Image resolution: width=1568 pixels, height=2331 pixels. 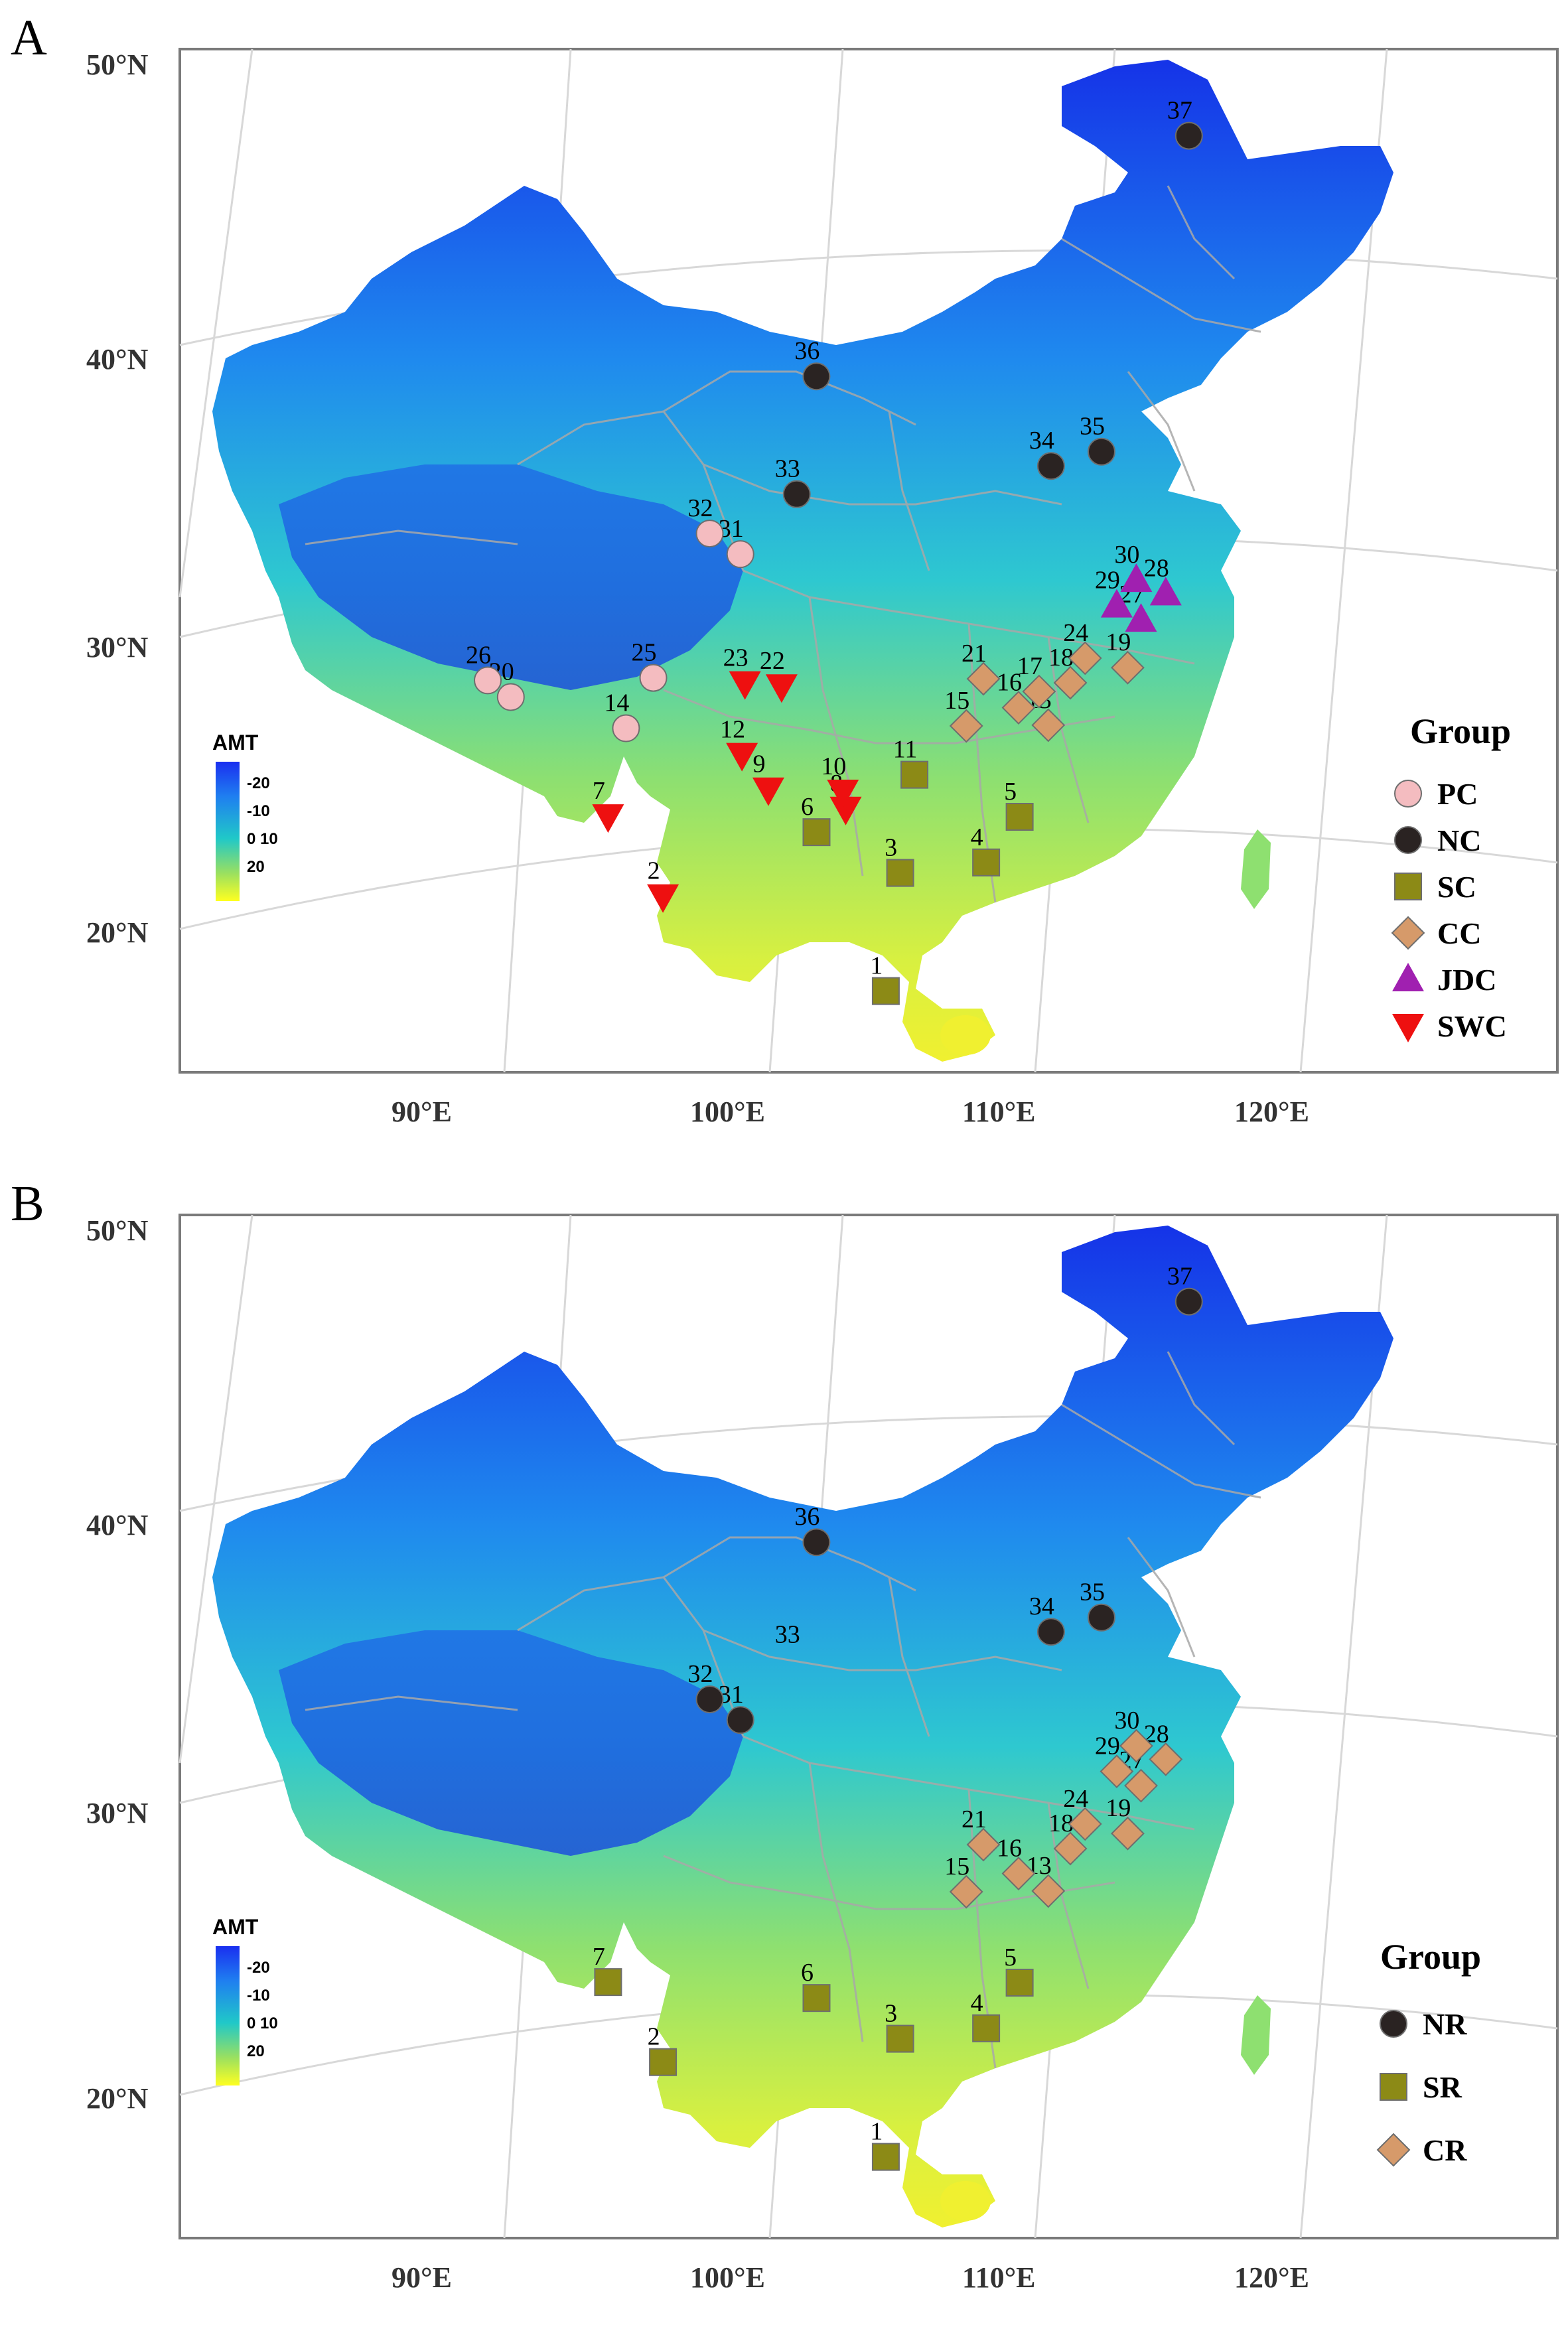 What do you see at coordinates (1459, 933) in the screenshot?
I see `legend-label-cc: CC` at bounding box center [1459, 933].